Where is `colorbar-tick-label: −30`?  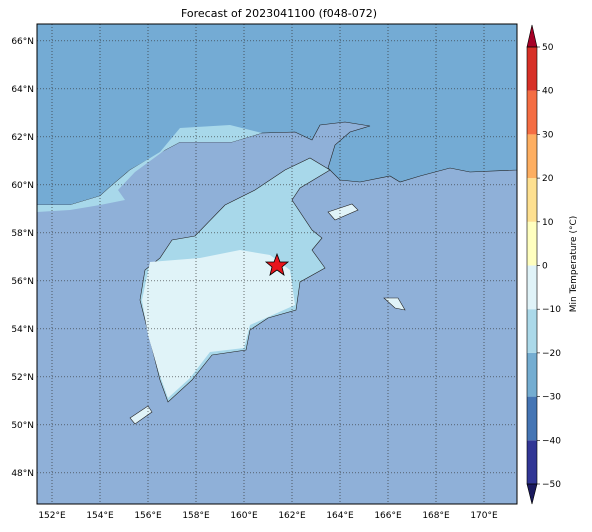
colorbar-tick-label: −30 is located at coordinates (551, 398).